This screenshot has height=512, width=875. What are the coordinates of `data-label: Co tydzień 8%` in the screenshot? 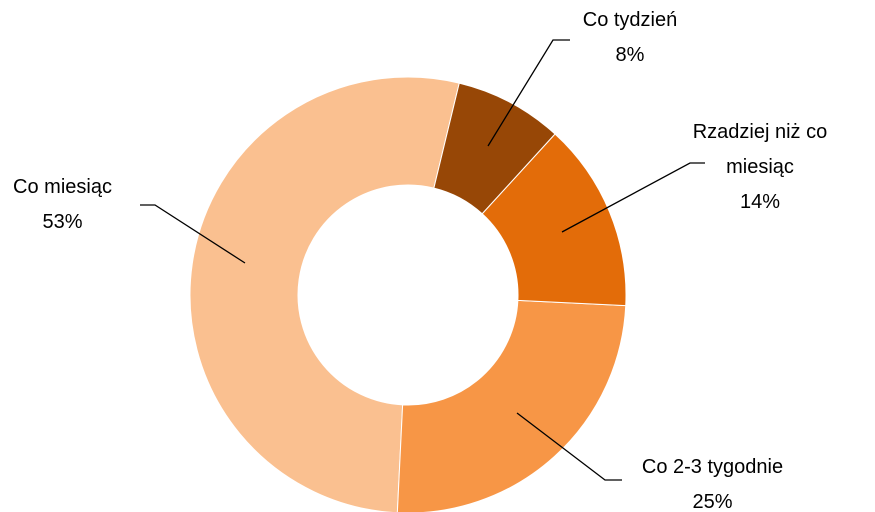 It's located at (630, 38).